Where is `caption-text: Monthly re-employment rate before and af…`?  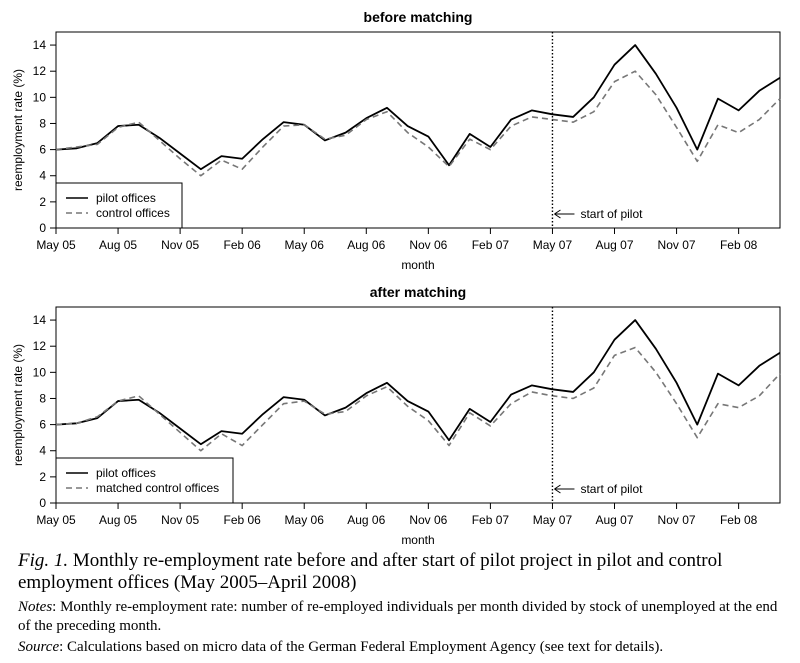
caption-text: Monthly re-employment rate before and af… is located at coordinates (370, 571).